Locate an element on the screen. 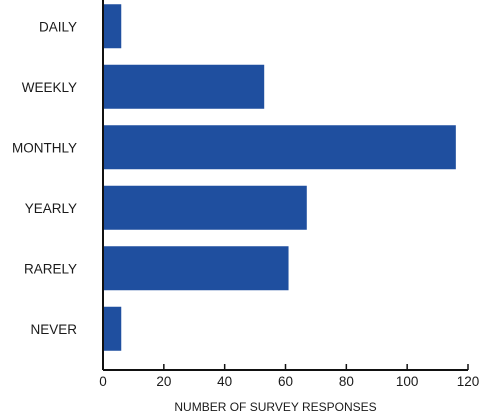 The image size is (485, 417). x-tick-label-80: 80 is located at coordinates (346, 381).